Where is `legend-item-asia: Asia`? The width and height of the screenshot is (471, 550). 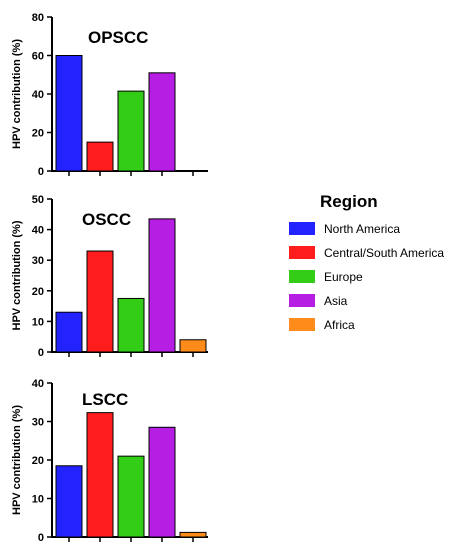 legend-item-asia: Asia is located at coordinates (318, 301).